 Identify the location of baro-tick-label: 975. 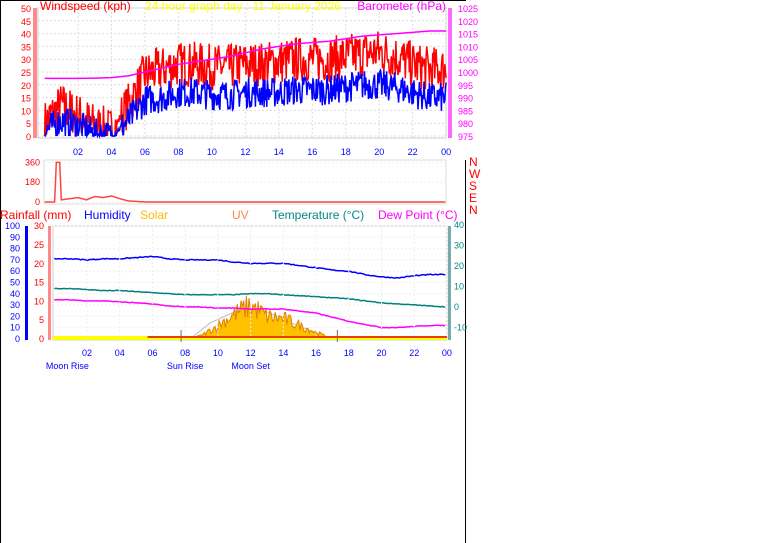
(465, 137).